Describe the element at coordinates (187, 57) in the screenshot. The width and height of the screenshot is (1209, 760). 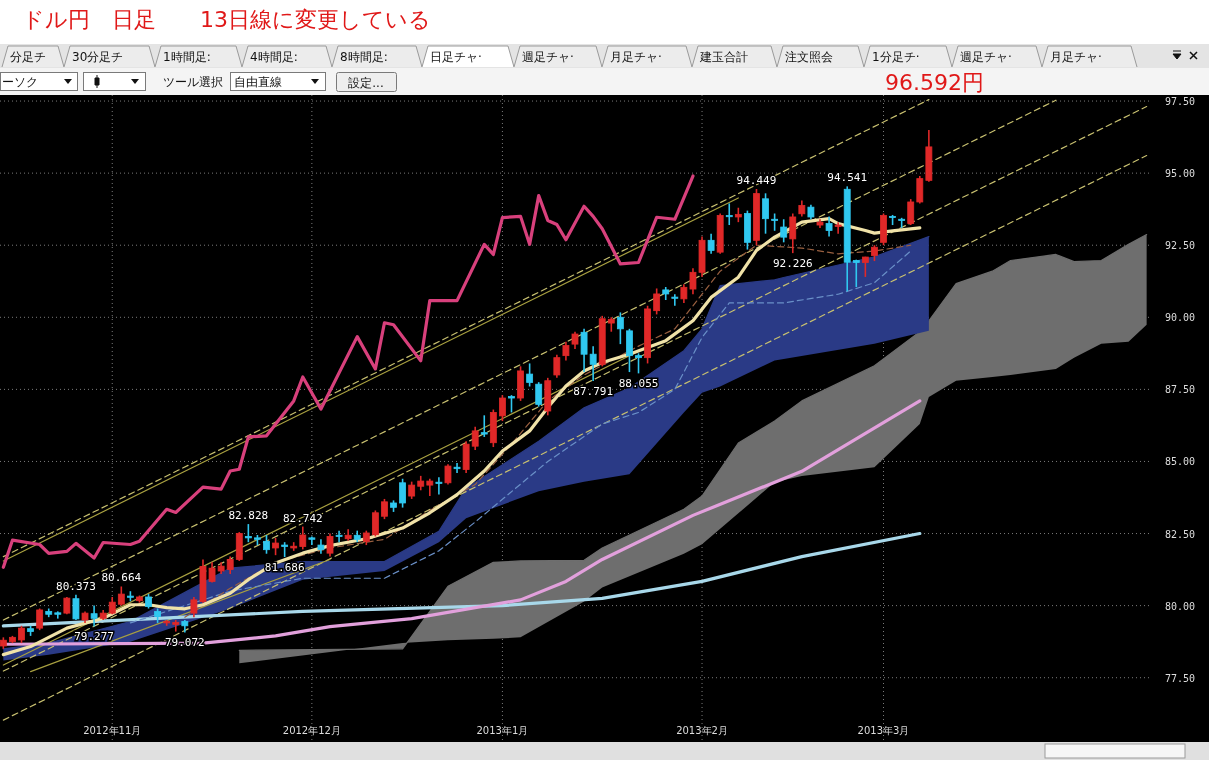
I see `text: 1時間足:` at that location.